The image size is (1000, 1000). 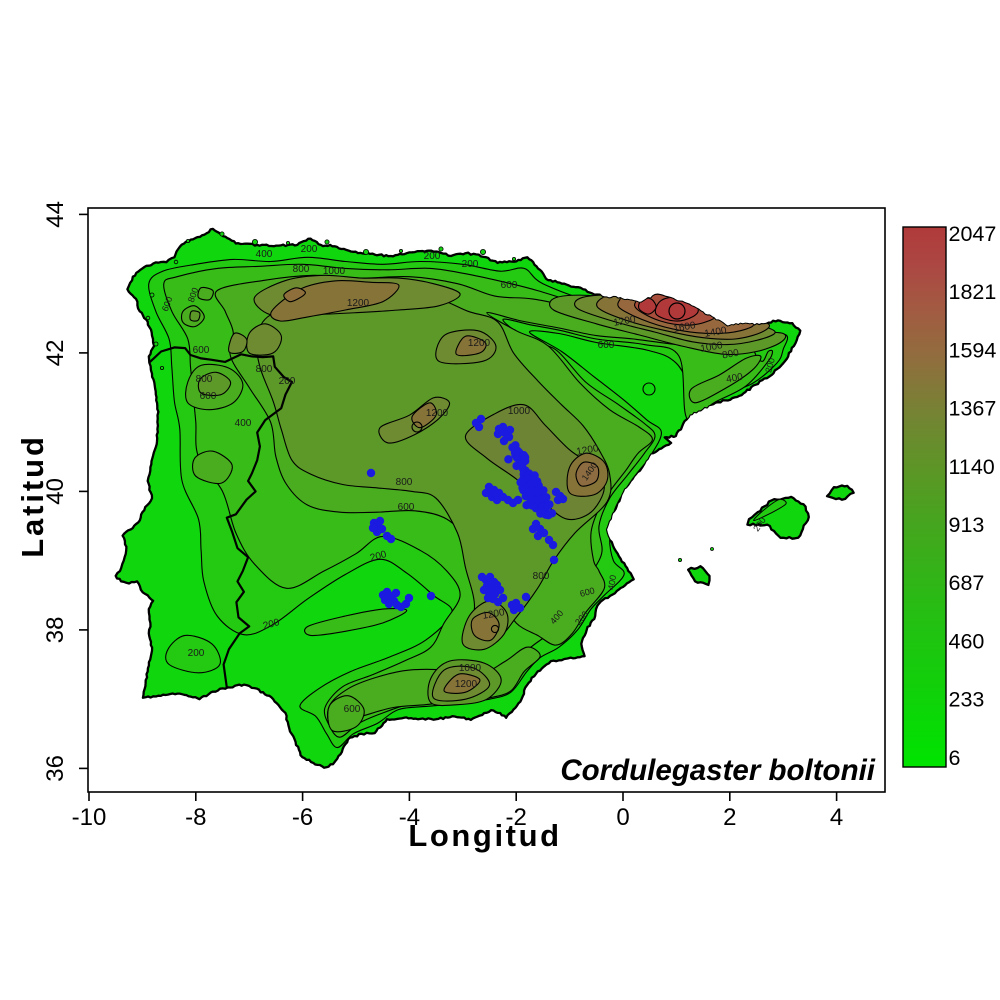 I want to click on svg-text: 1594, so click(x=973, y=350).